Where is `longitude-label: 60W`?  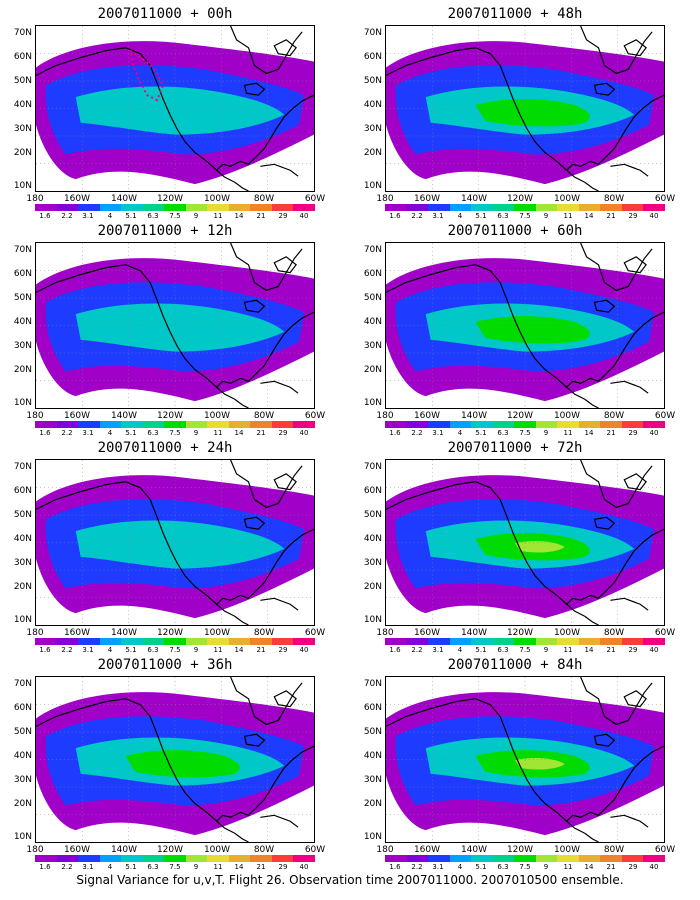
longitude-label: 60W is located at coordinates (315, 850).